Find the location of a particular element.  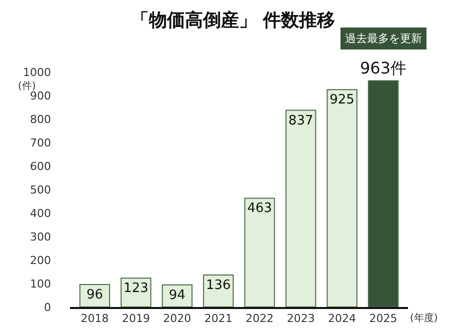

x-tick-label: 2025 is located at coordinates (383, 318).